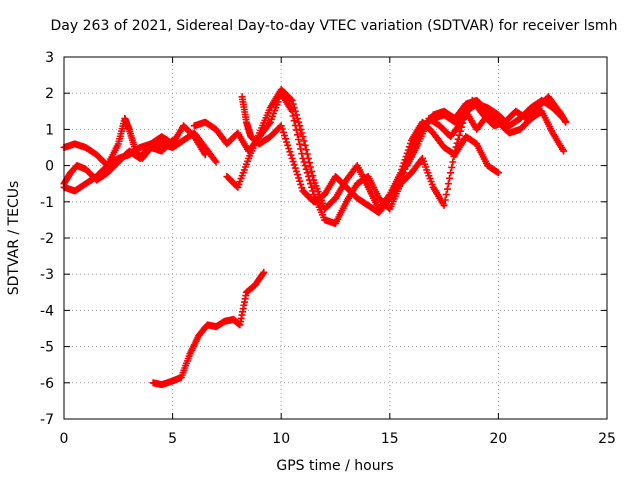  What do you see at coordinates (334, 466) in the screenshot?
I see `x-axis-label: GPS time / hours` at bounding box center [334, 466].